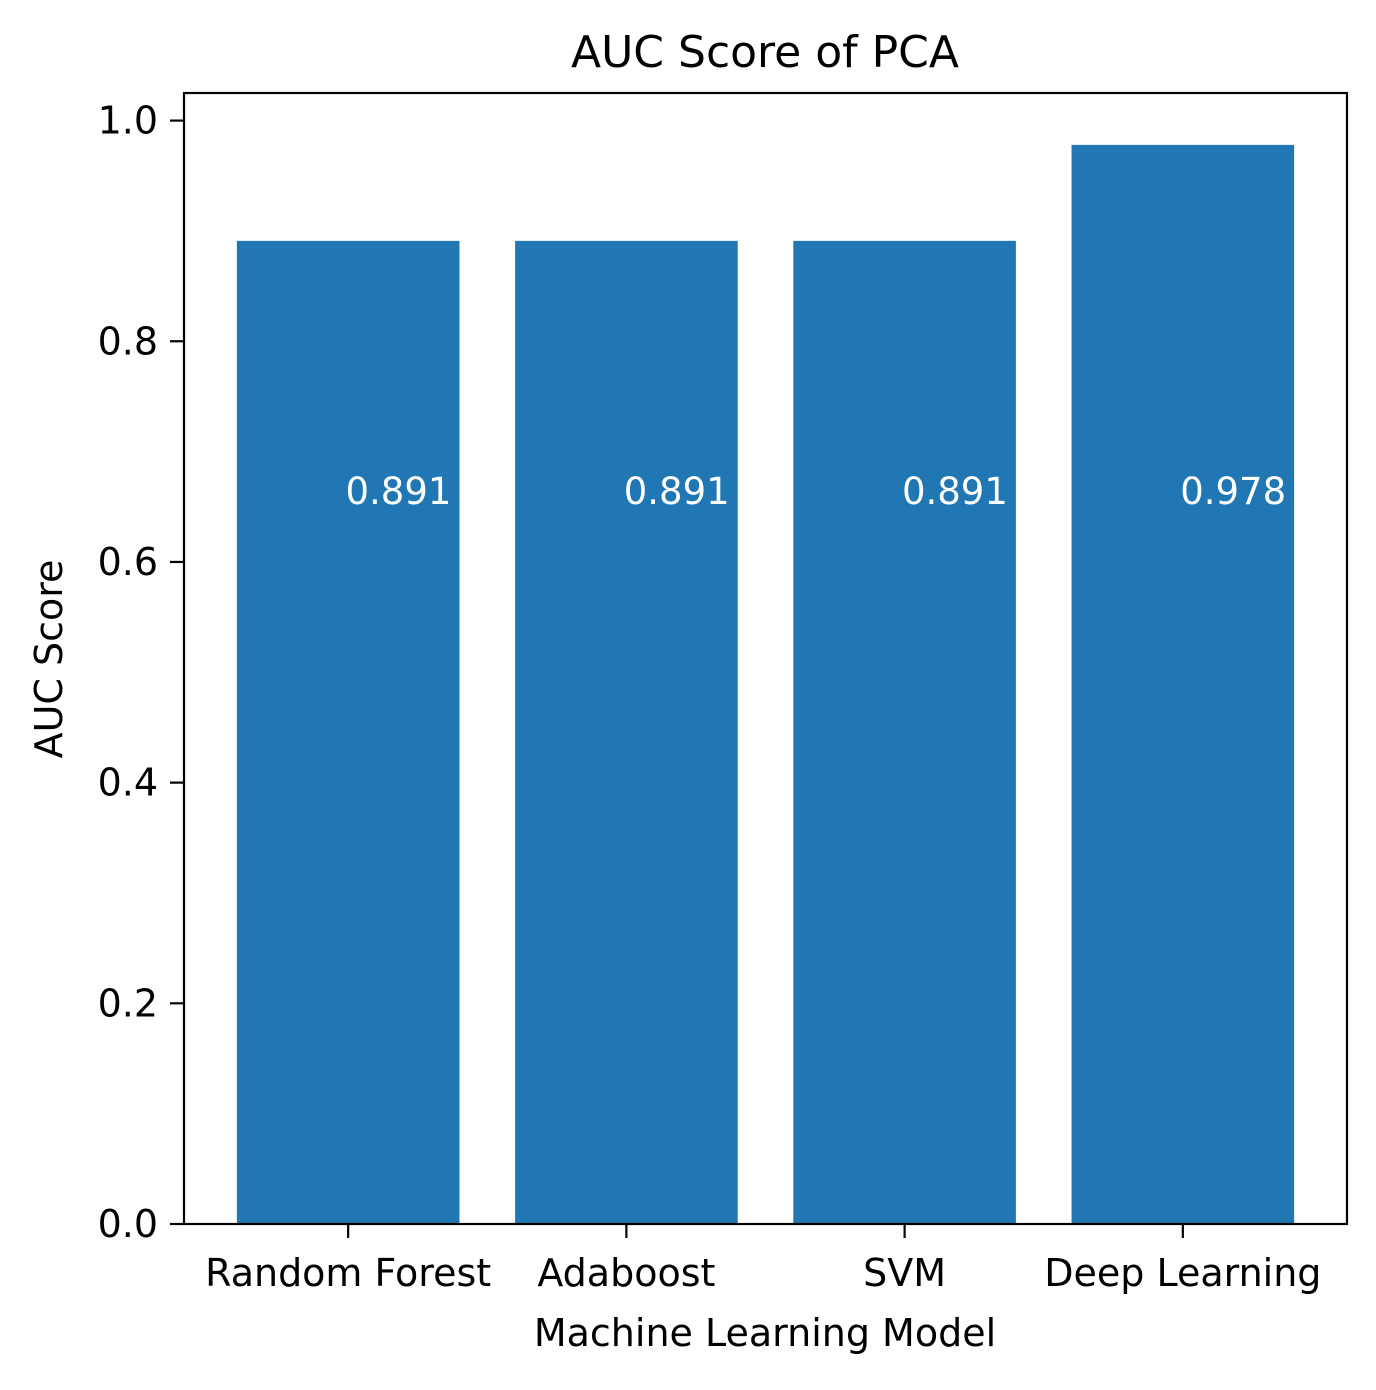 The width and height of the screenshot is (1376, 1390). I want to click on x-tick-label: Deep Learning, so click(1182, 1273).